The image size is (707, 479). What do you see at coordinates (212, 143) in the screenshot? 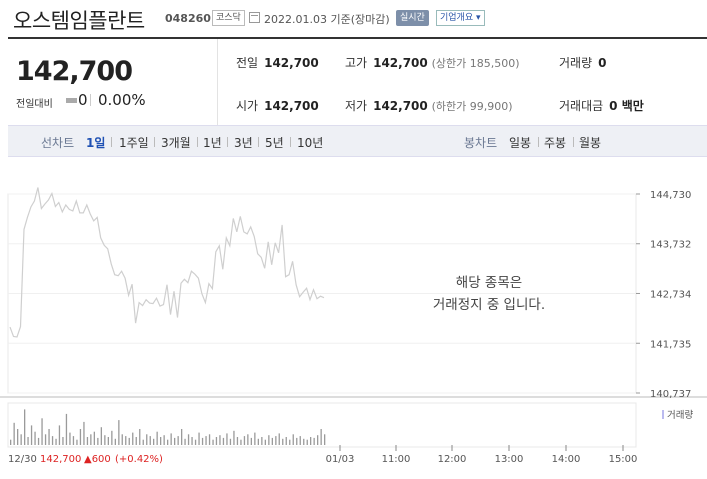
I see `period-1y: 1년` at bounding box center [212, 143].